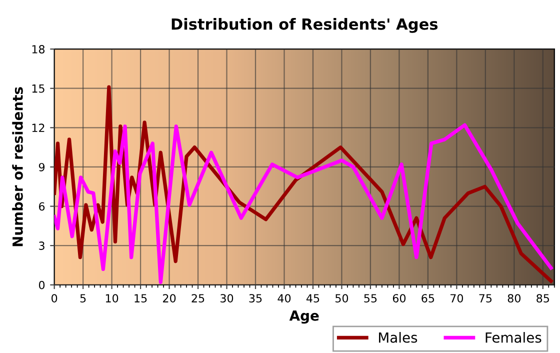 Image resolution: width=560 pixels, height=353 pixels. Describe the element at coordinates (17, 166) in the screenshot. I see `y-axis-title: Number of residents` at that location.